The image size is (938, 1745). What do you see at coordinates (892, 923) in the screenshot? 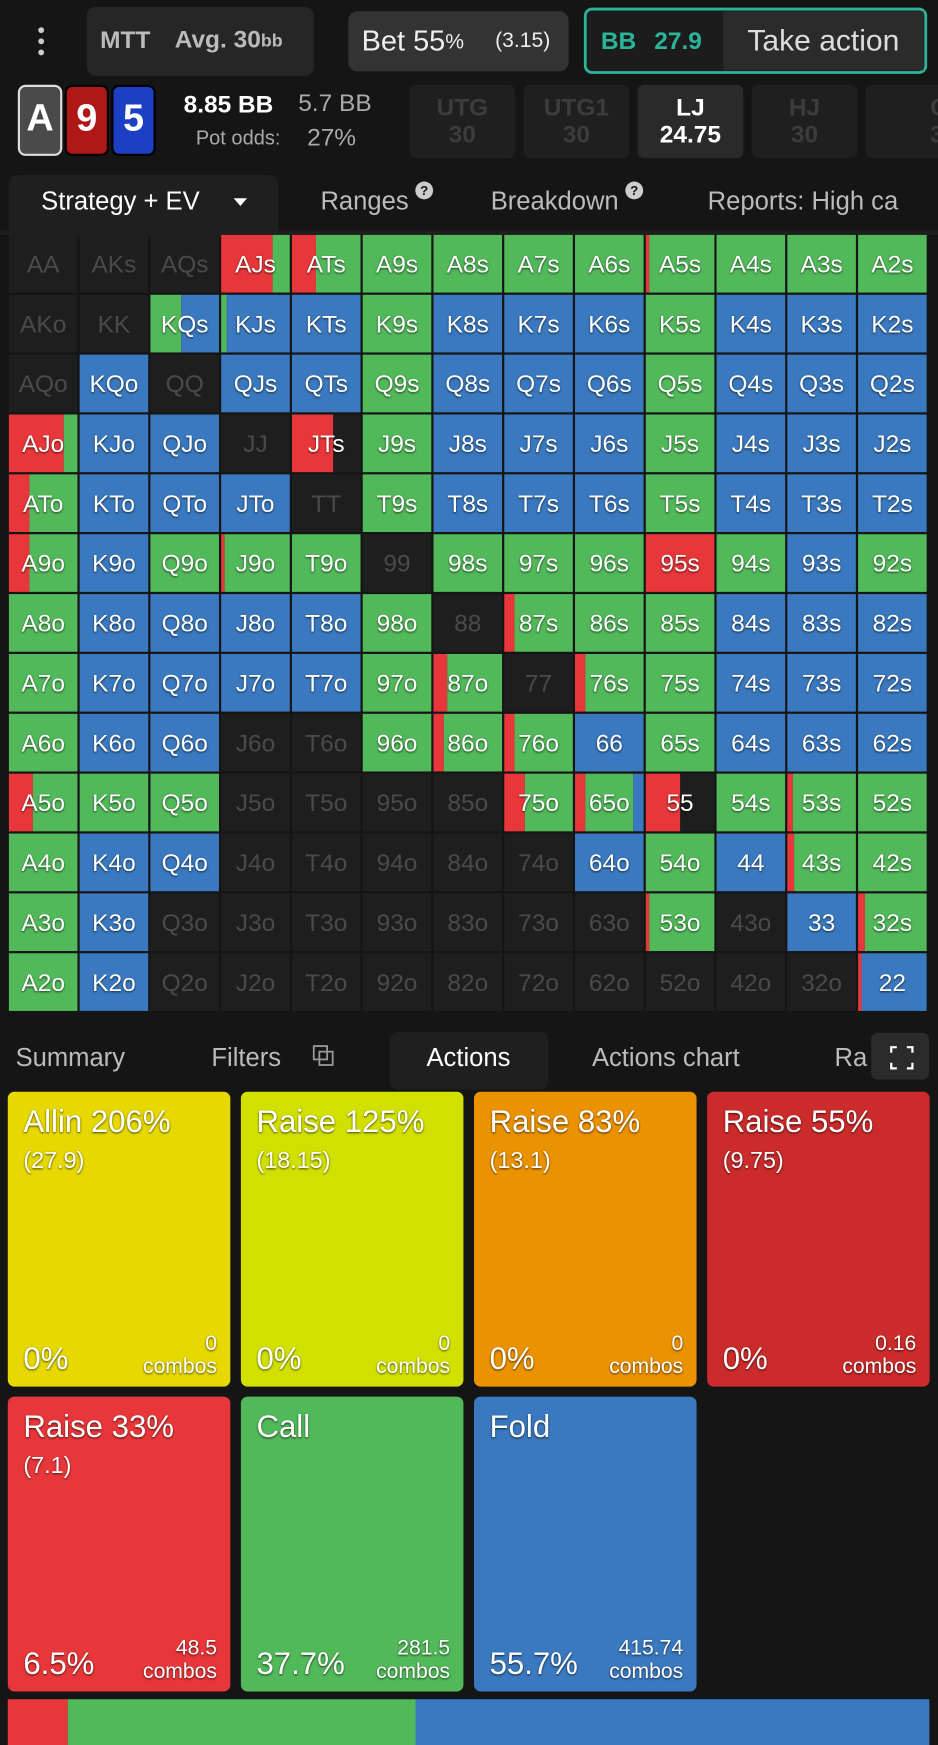
I see `hand-label: 32s` at bounding box center [892, 923].